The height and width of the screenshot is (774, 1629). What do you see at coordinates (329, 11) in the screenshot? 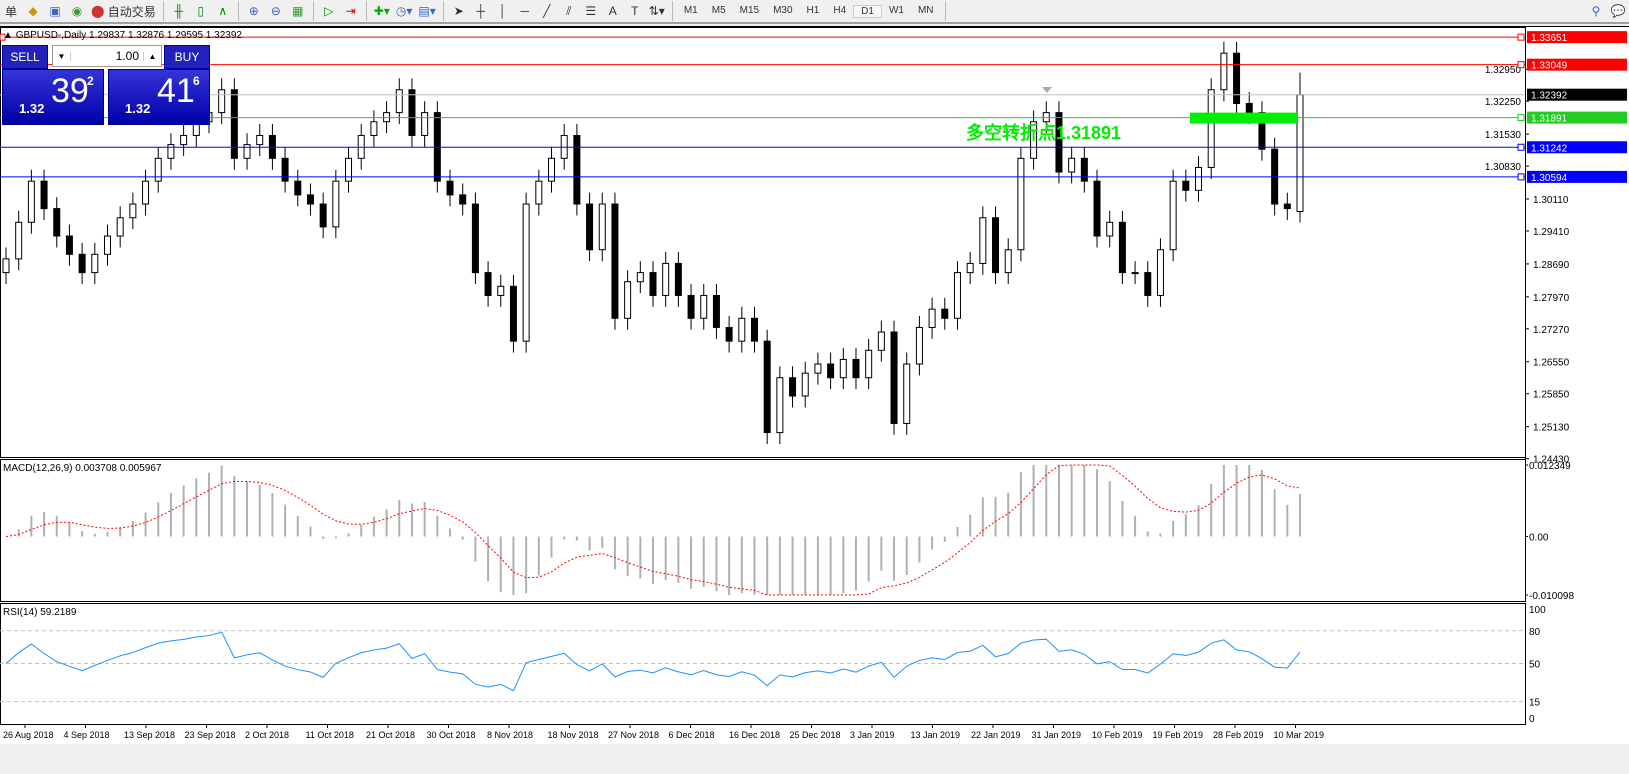
I see `auto-scroll-icon: ▷` at bounding box center [329, 11].